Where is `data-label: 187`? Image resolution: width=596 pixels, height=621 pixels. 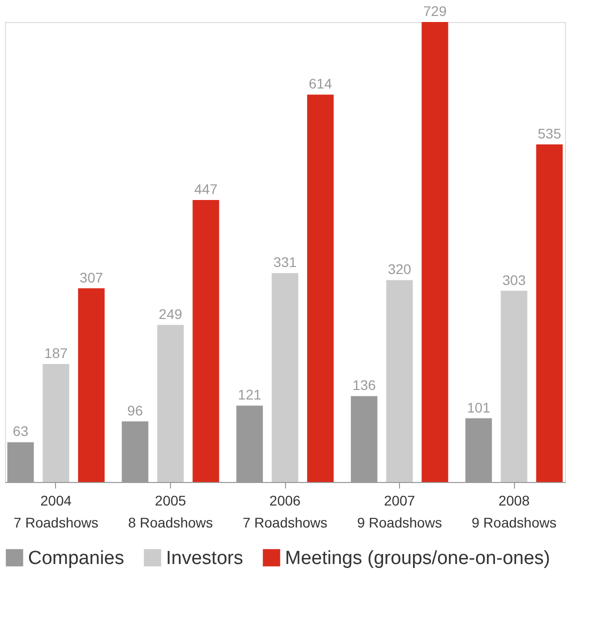
data-label: 187 is located at coordinates (56, 353).